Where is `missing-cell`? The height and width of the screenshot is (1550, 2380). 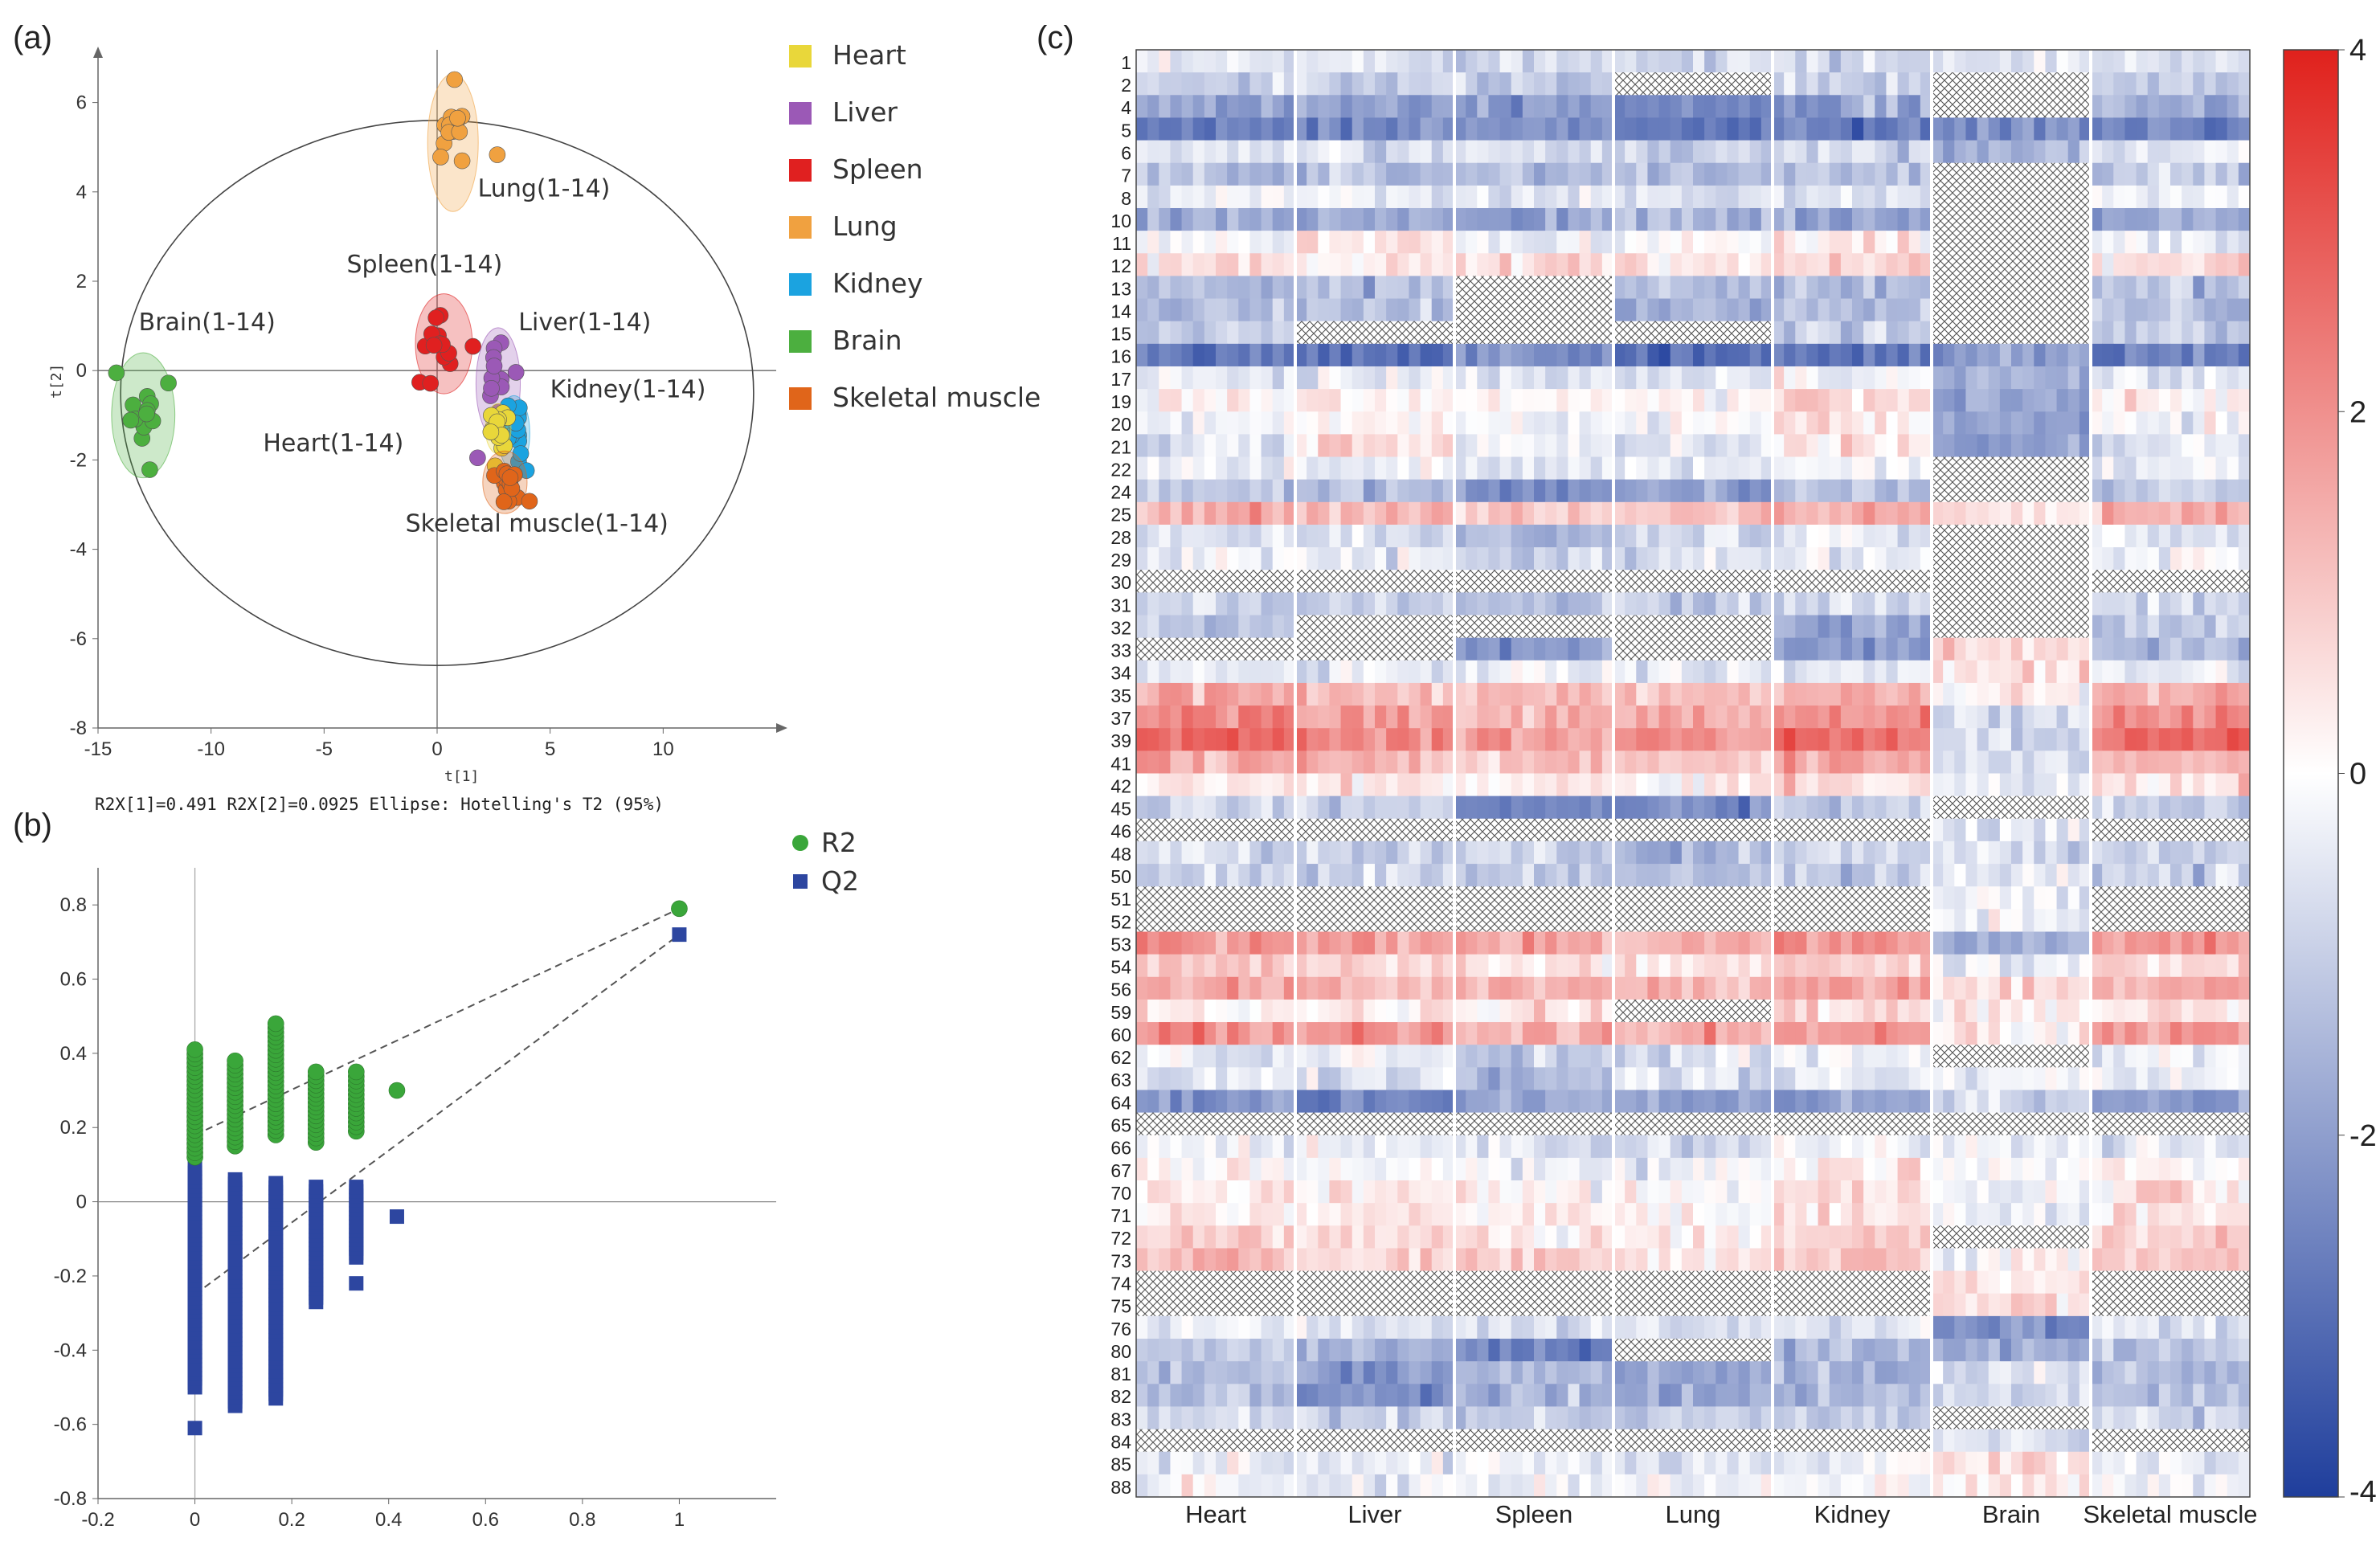 missing-cell is located at coordinates (1693, 1124).